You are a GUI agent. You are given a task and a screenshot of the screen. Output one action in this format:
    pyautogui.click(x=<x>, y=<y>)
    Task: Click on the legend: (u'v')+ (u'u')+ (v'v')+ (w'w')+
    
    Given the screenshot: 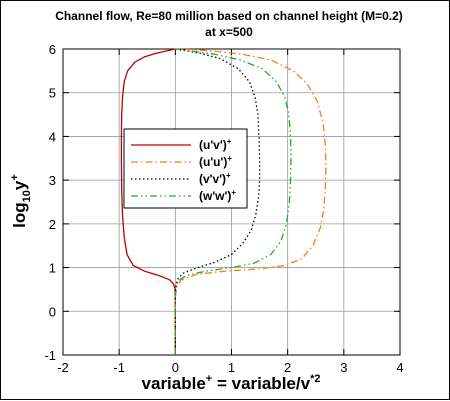 What is the action you would take?
    pyautogui.click(x=185, y=168)
    